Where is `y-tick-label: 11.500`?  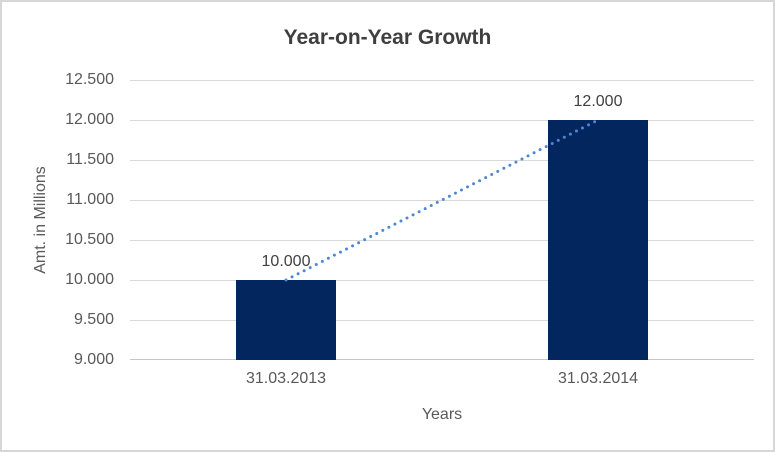
y-tick-label: 11.500 is located at coordinates (90, 159).